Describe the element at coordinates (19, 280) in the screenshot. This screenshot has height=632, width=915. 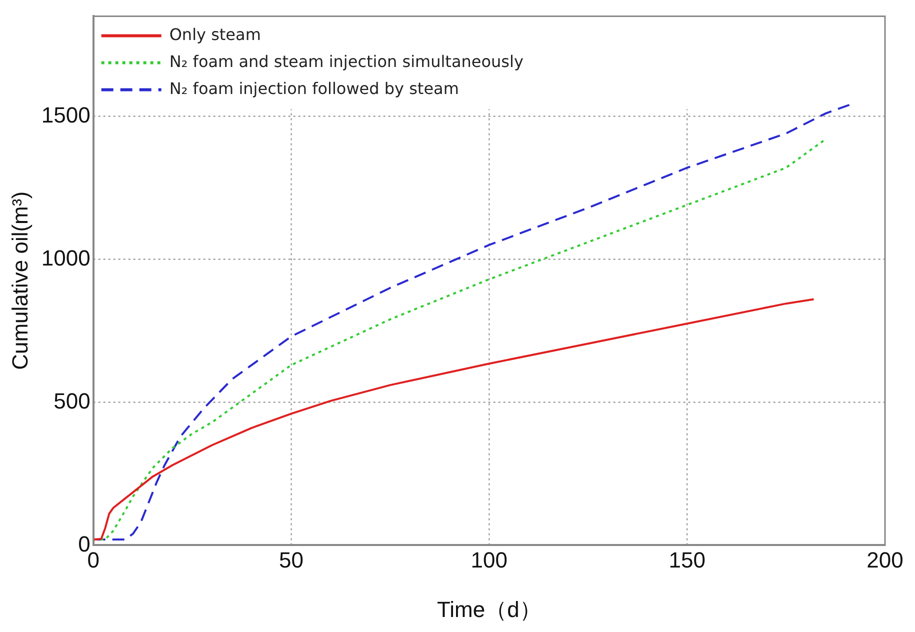
I see `y-axis-title: Cumulative oil(m³)` at that location.